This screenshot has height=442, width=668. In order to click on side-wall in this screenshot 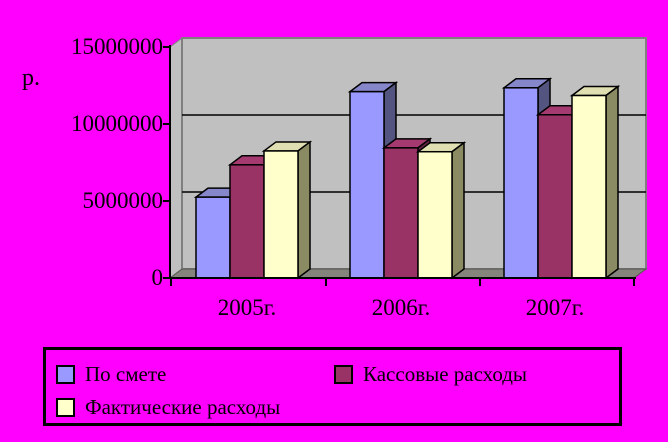, I will do `click(176, 158)`.